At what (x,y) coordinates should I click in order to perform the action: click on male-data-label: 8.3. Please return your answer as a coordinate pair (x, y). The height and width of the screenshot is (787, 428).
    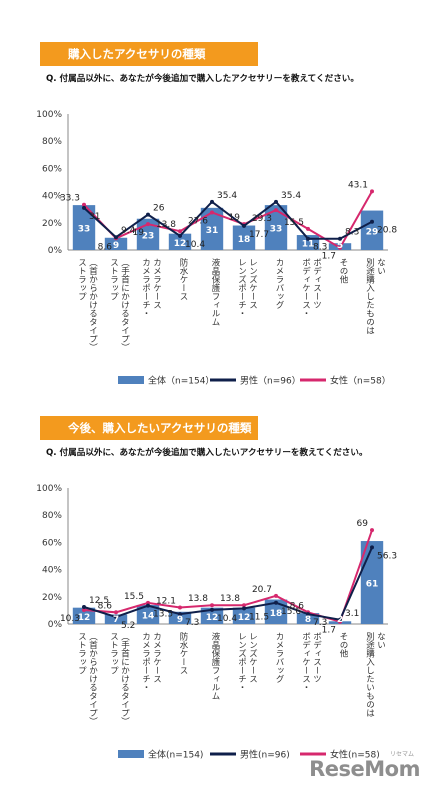
    Looking at the image, I should click on (352, 233).